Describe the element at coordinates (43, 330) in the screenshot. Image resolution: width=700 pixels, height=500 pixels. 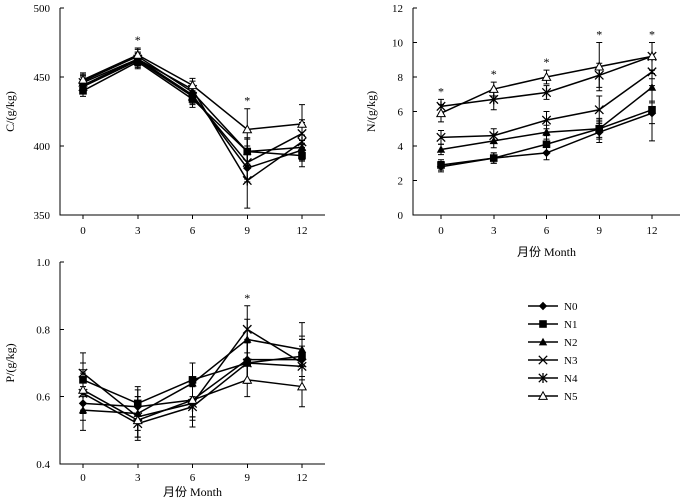
I see `y-tick-label: 0.8` at that location.